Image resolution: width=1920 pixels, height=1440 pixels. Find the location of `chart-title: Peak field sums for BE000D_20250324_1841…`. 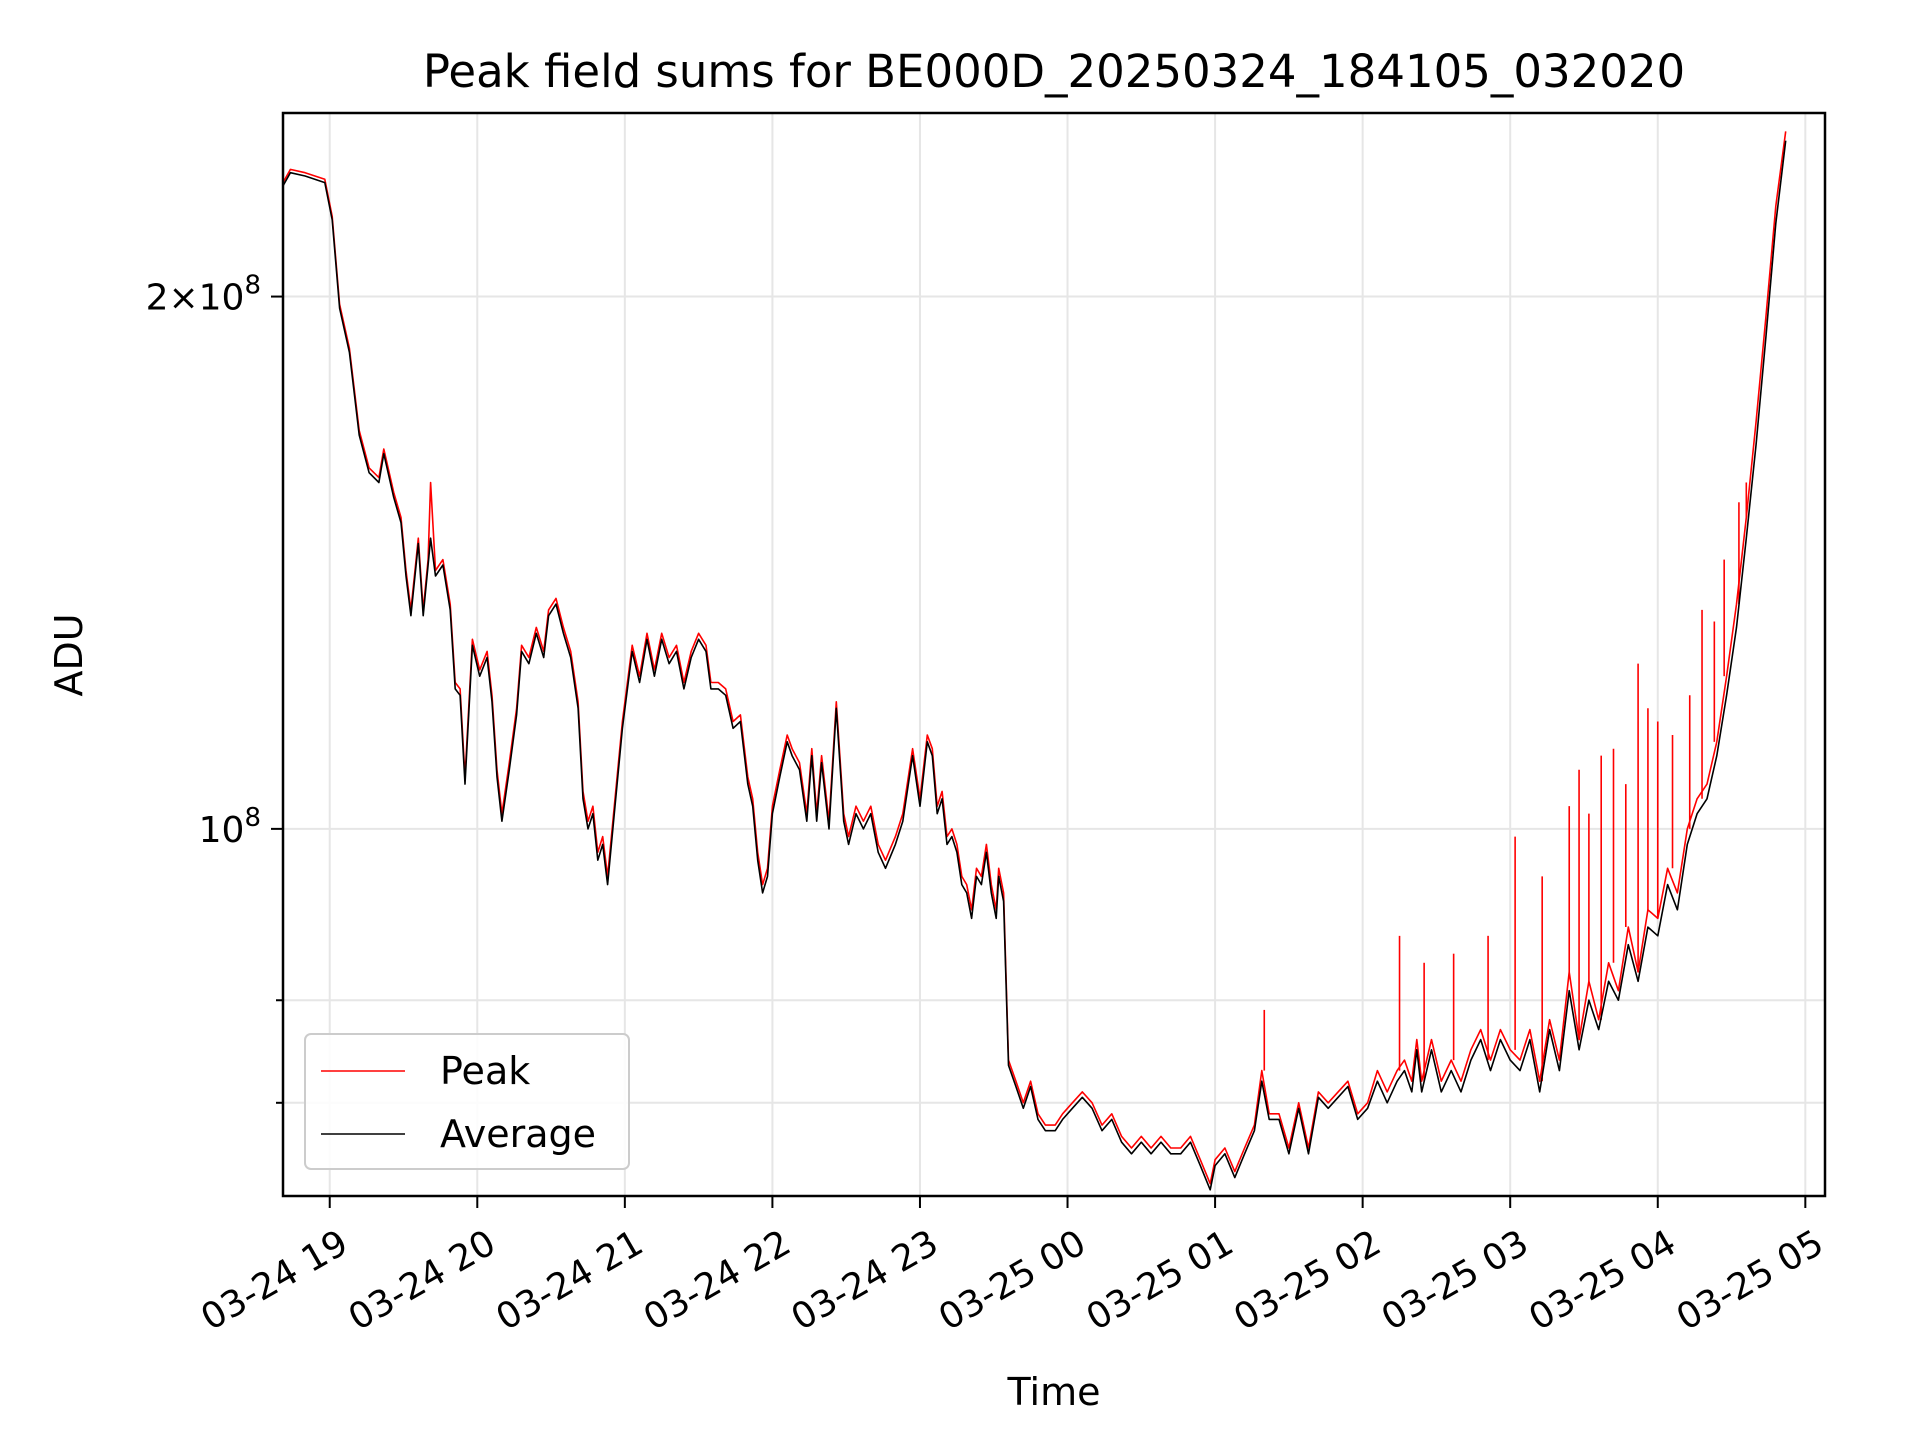

chart-title: Peak field sums for BE000D_20250324_1841… is located at coordinates (1054, 71).